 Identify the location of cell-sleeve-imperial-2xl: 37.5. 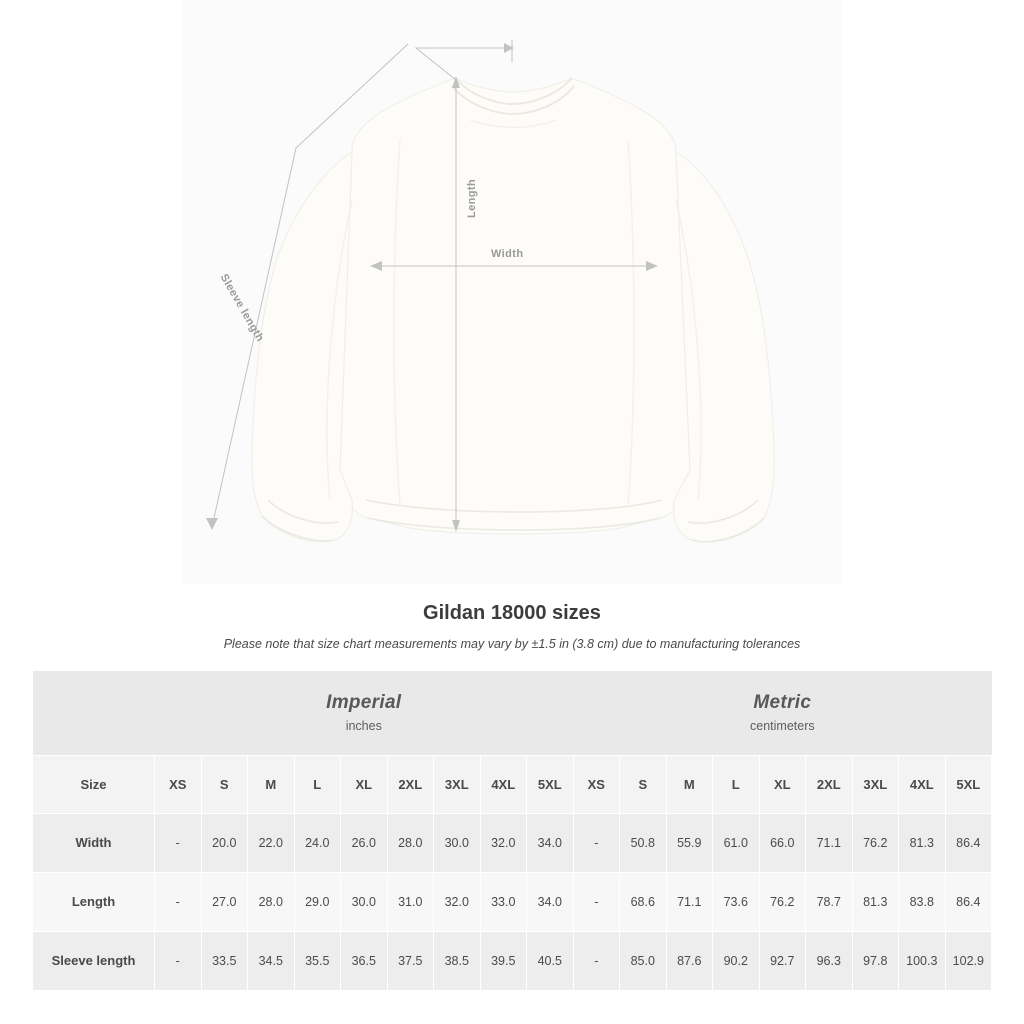
(410, 960).